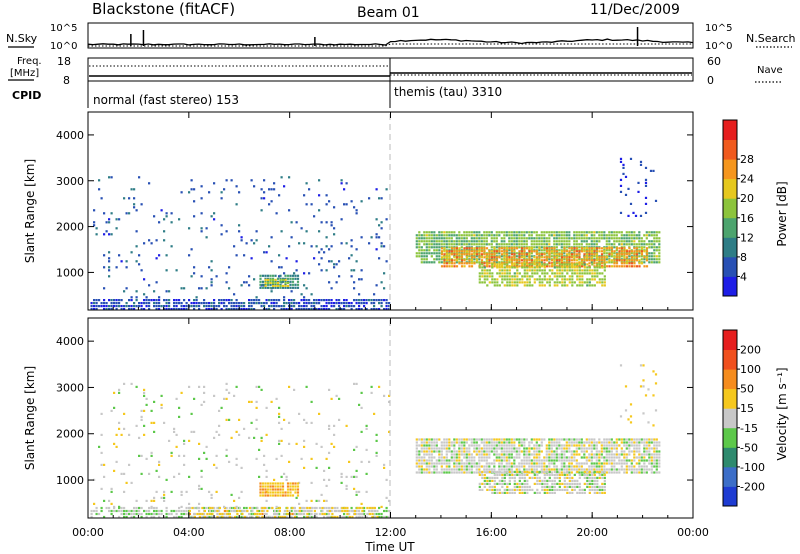 Image resolution: width=800 pixels, height=554 pixels. Describe the element at coordinates (448, 92) in the screenshot. I see `cpid-segment-themis: themis (tau) 3310` at that location.